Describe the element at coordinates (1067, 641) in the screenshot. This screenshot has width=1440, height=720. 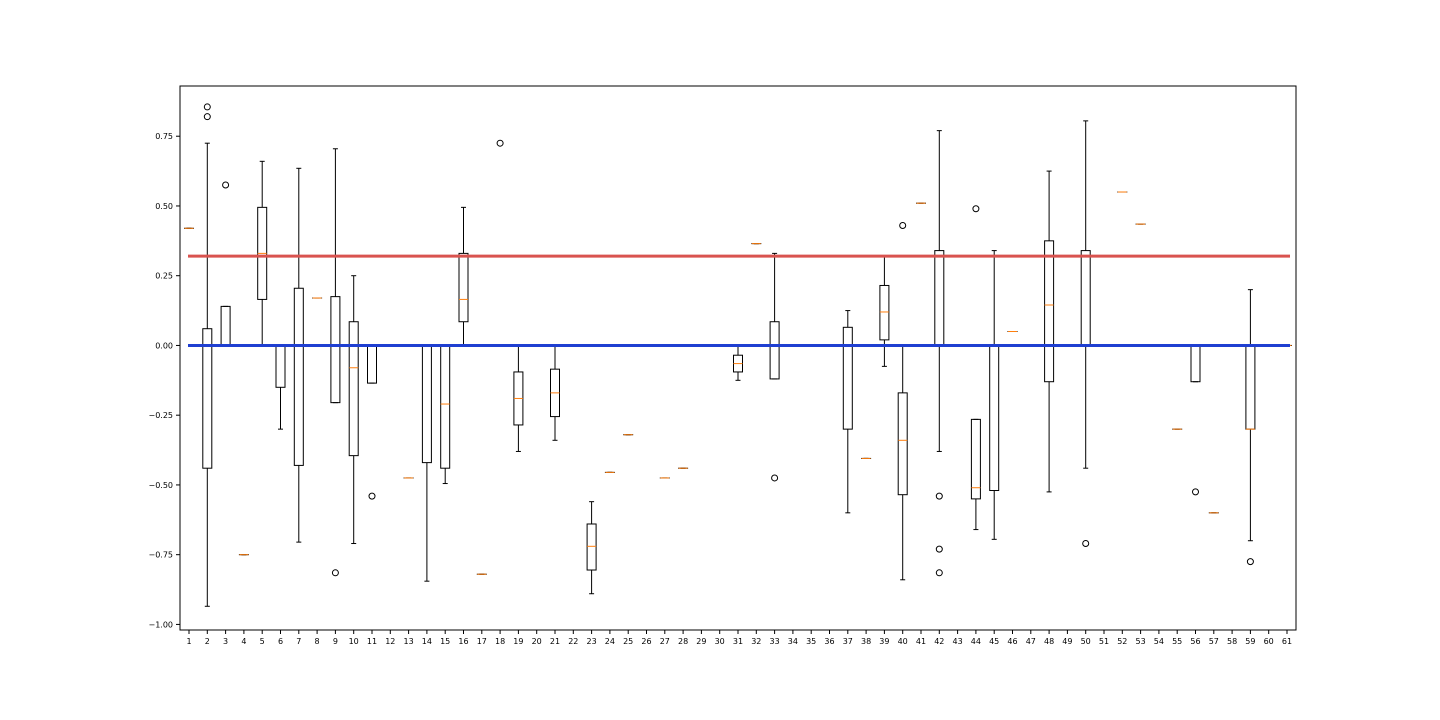
I see `x-tick-label: 49` at that location.